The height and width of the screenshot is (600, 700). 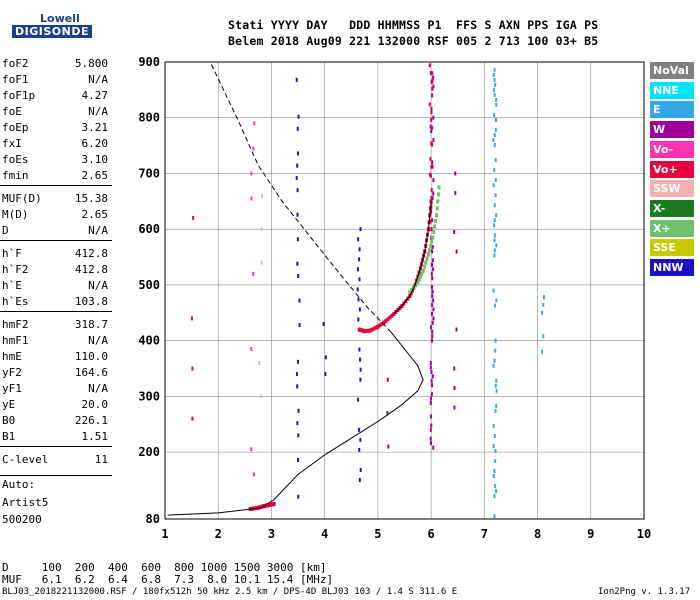 What do you see at coordinates (15, 340) in the screenshot?
I see `param-name: hmF1` at bounding box center [15, 340].